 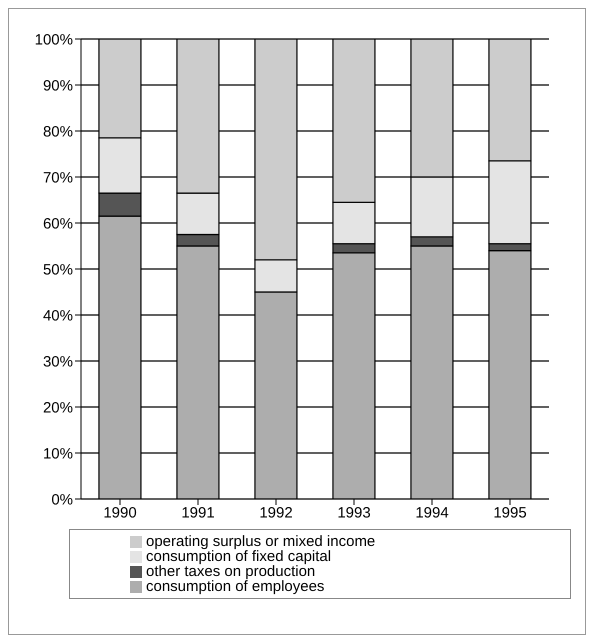 What do you see at coordinates (231, 571) in the screenshot?
I see `legend-label: other taxes on production` at bounding box center [231, 571].